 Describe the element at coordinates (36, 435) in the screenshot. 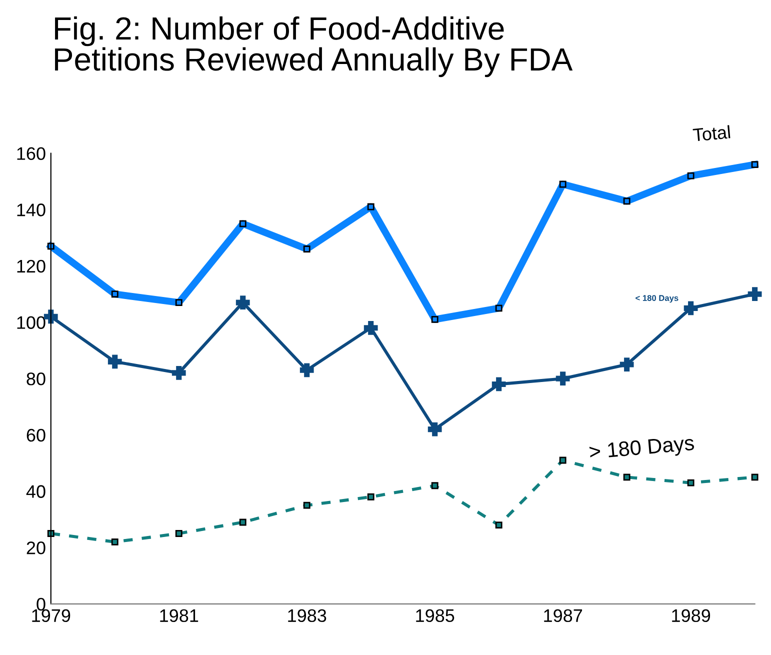

I see `y-tick-label: 60` at that location.